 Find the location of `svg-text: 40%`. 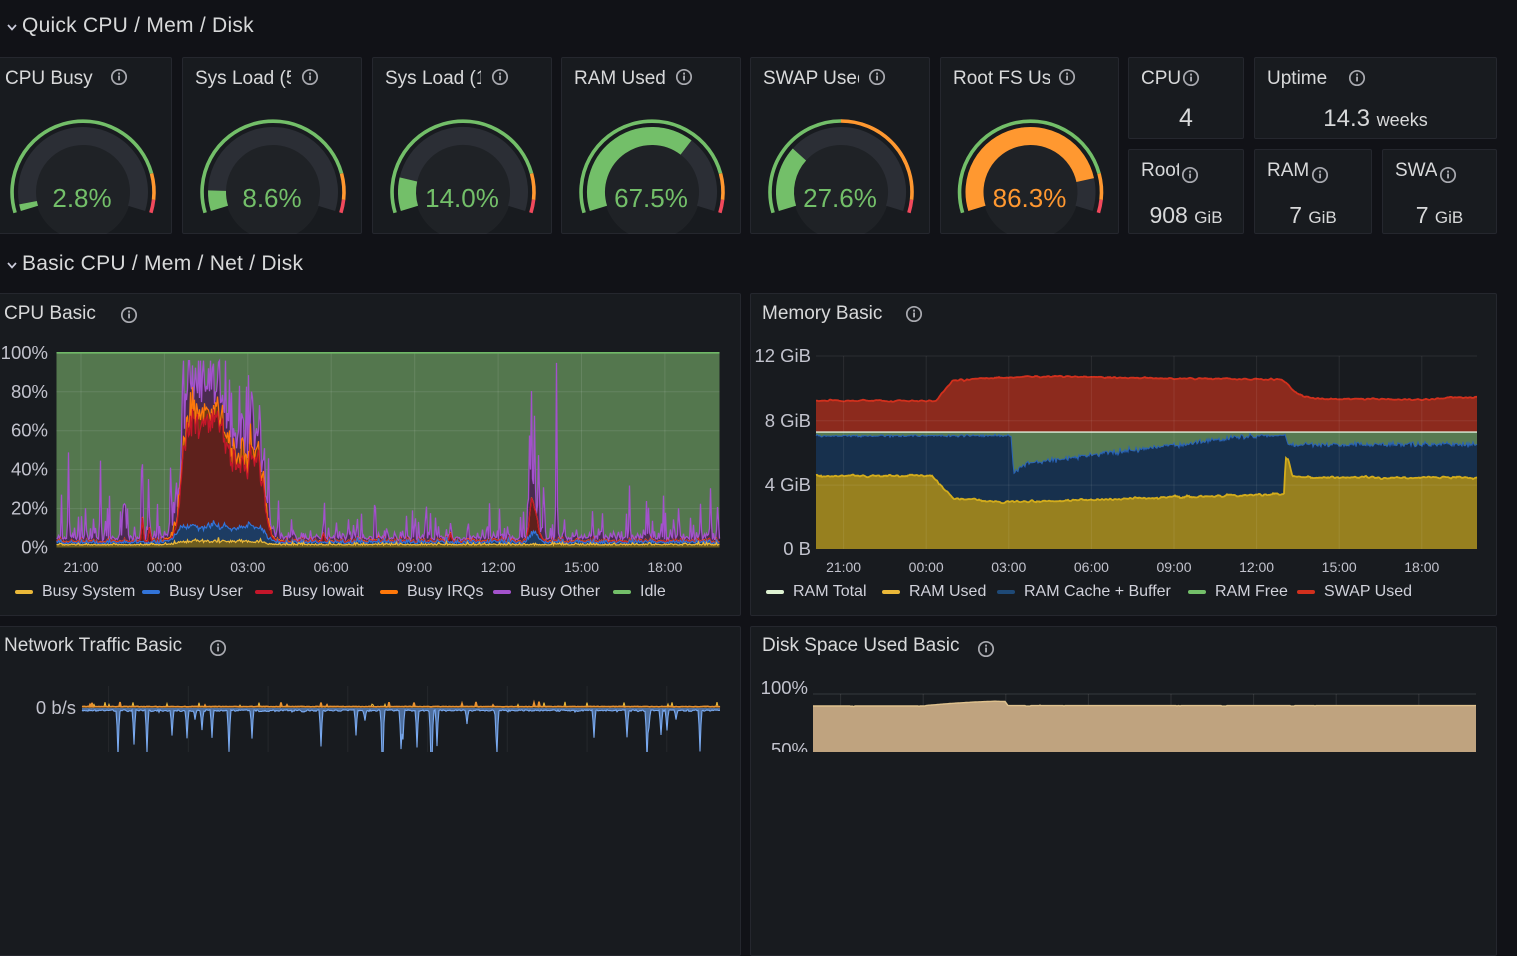

svg-text: 40% is located at coordinates (29, 469).